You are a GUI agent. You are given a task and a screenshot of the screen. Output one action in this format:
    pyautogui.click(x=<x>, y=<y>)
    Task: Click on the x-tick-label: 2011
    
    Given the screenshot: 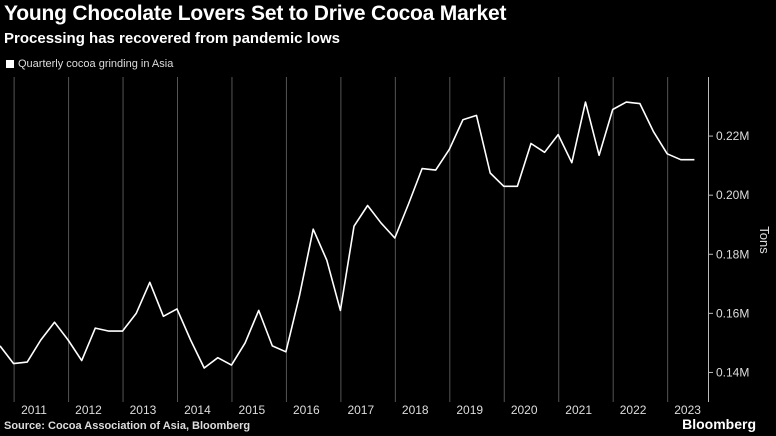 What is the action you would take?
    pyautogui.click(x=34, y=410)
    